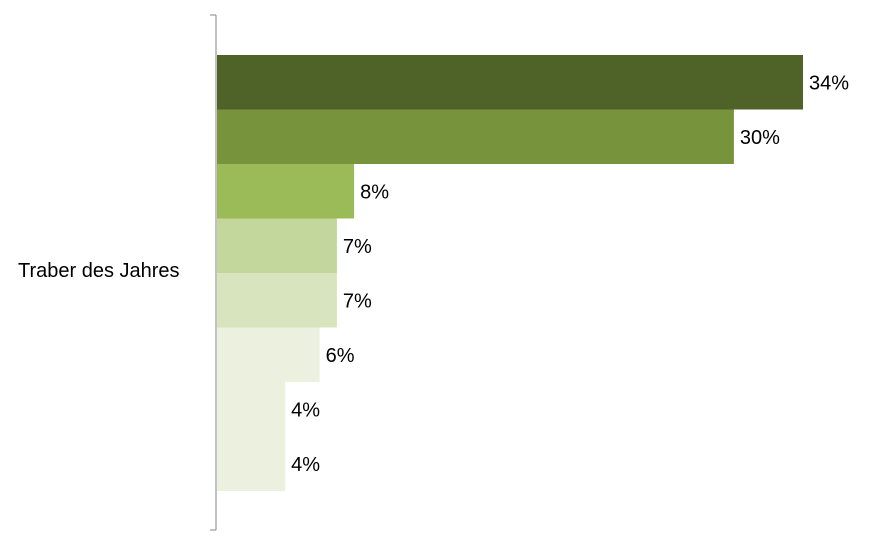 Image resolution: width=881 pixels, height=547 pixels. What do you see at coordinates (374, 192) in the screenshot?
I see `data-label-3: 8%` at bounding box center [374, 192].